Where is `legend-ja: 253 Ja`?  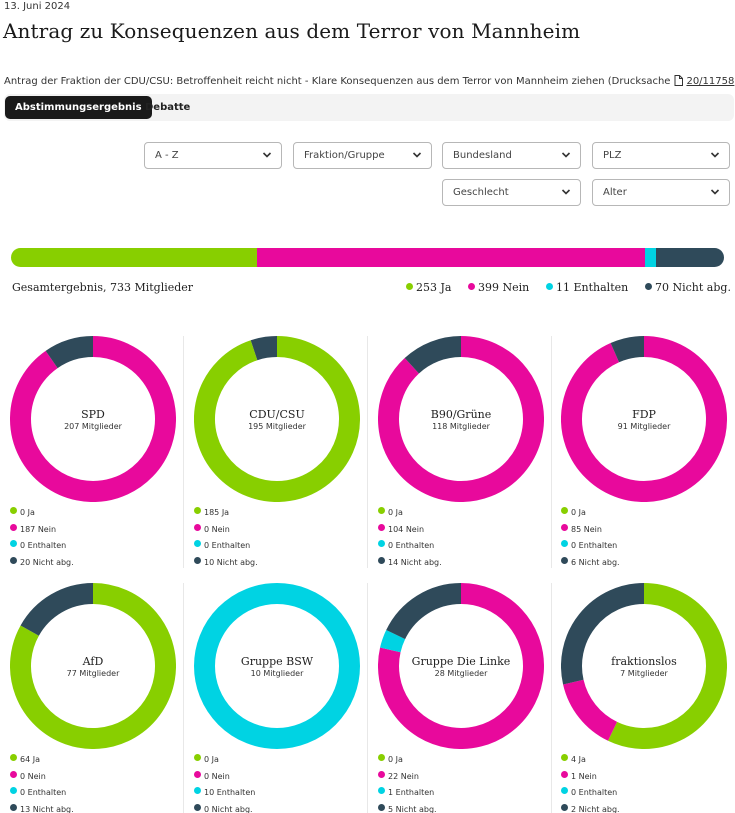 legend-ja: 253 Ja is located at coordinates (428, 287).